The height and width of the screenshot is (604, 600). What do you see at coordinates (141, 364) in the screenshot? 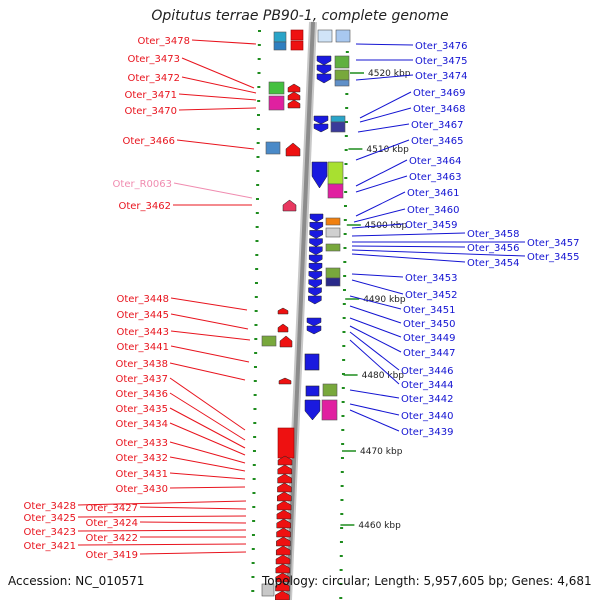
I see `left-gene-label: Oter_3438` at bounding box center [141, 364].